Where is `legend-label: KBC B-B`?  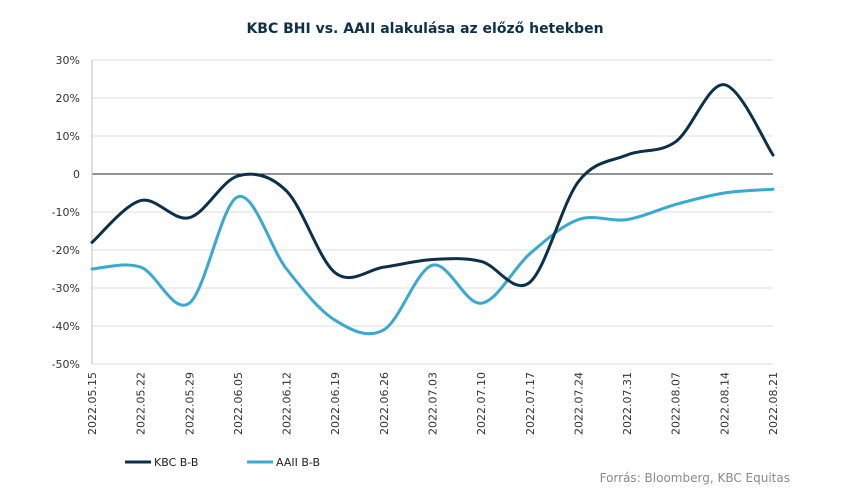
legend-label: KBC B-B is located at coordinates (176, 462).